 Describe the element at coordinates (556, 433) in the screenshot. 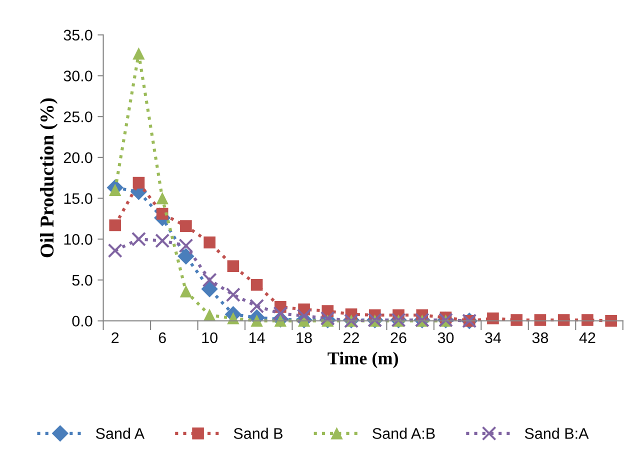

I see `legend-label: Sand B:A` at that location.